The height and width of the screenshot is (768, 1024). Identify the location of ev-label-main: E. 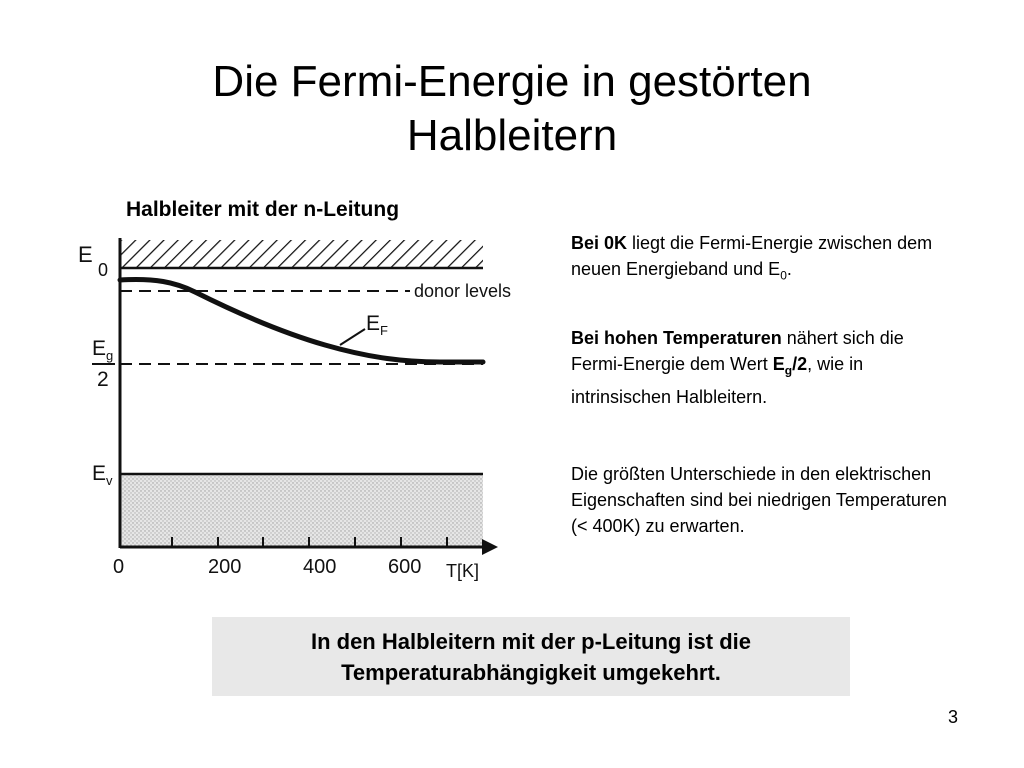
(99, 473).